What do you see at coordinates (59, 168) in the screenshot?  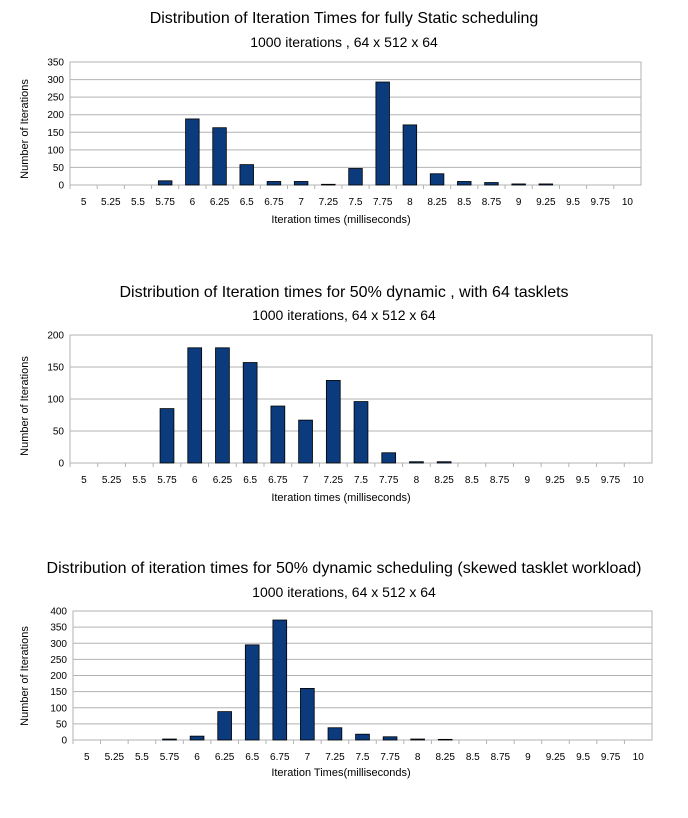 I see `y-tick-label: 50` at bounding box center [59, 168].